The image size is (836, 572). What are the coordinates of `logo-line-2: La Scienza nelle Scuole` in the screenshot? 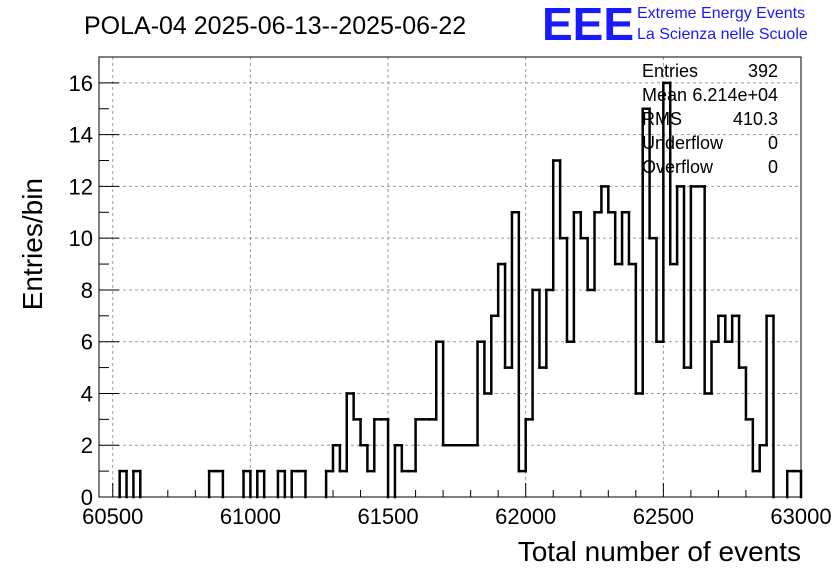 It's located at (722, 34).